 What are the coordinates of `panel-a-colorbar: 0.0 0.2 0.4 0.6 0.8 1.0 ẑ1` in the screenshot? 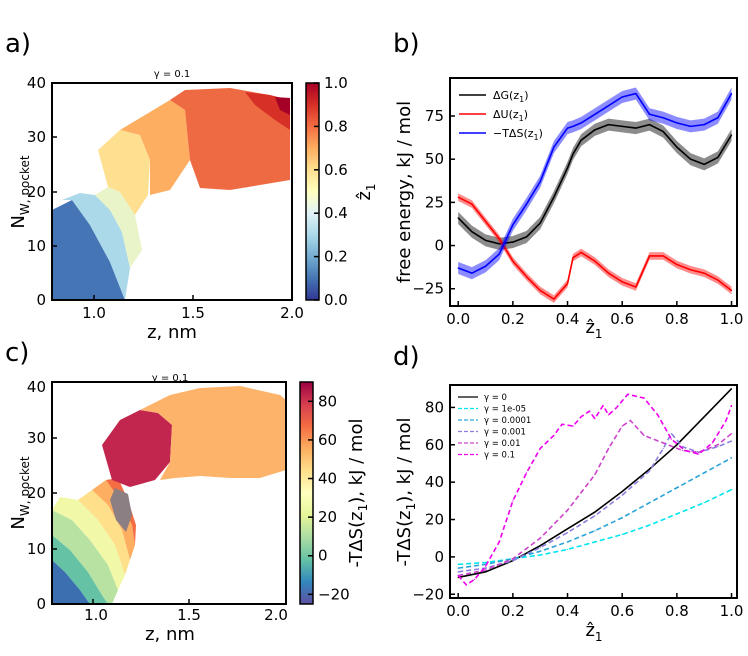 It's located at (341, 191).